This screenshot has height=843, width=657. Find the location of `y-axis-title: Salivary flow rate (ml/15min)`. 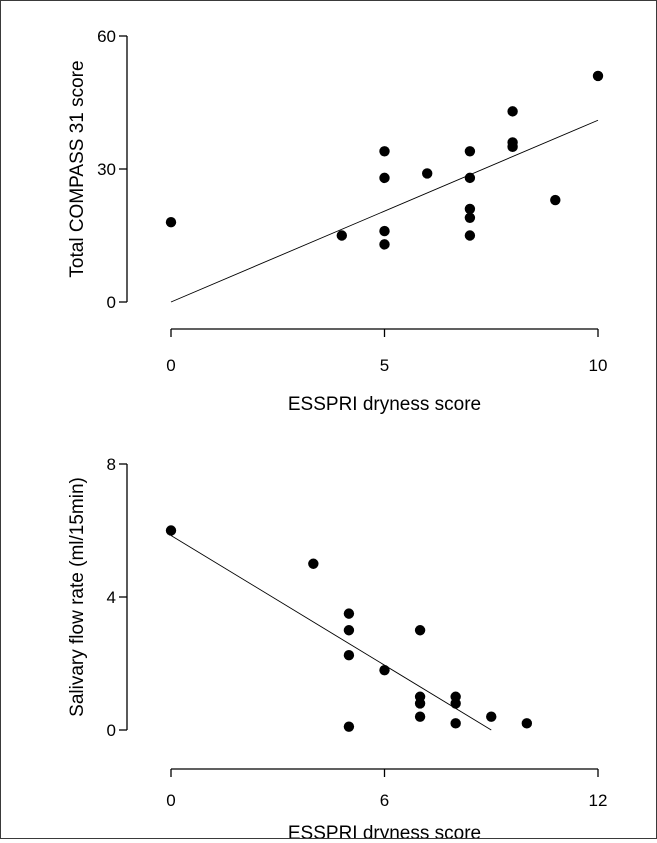

y-axis-title: Salivary flow rate (ml/15min) is located at coordinates (77, 597).